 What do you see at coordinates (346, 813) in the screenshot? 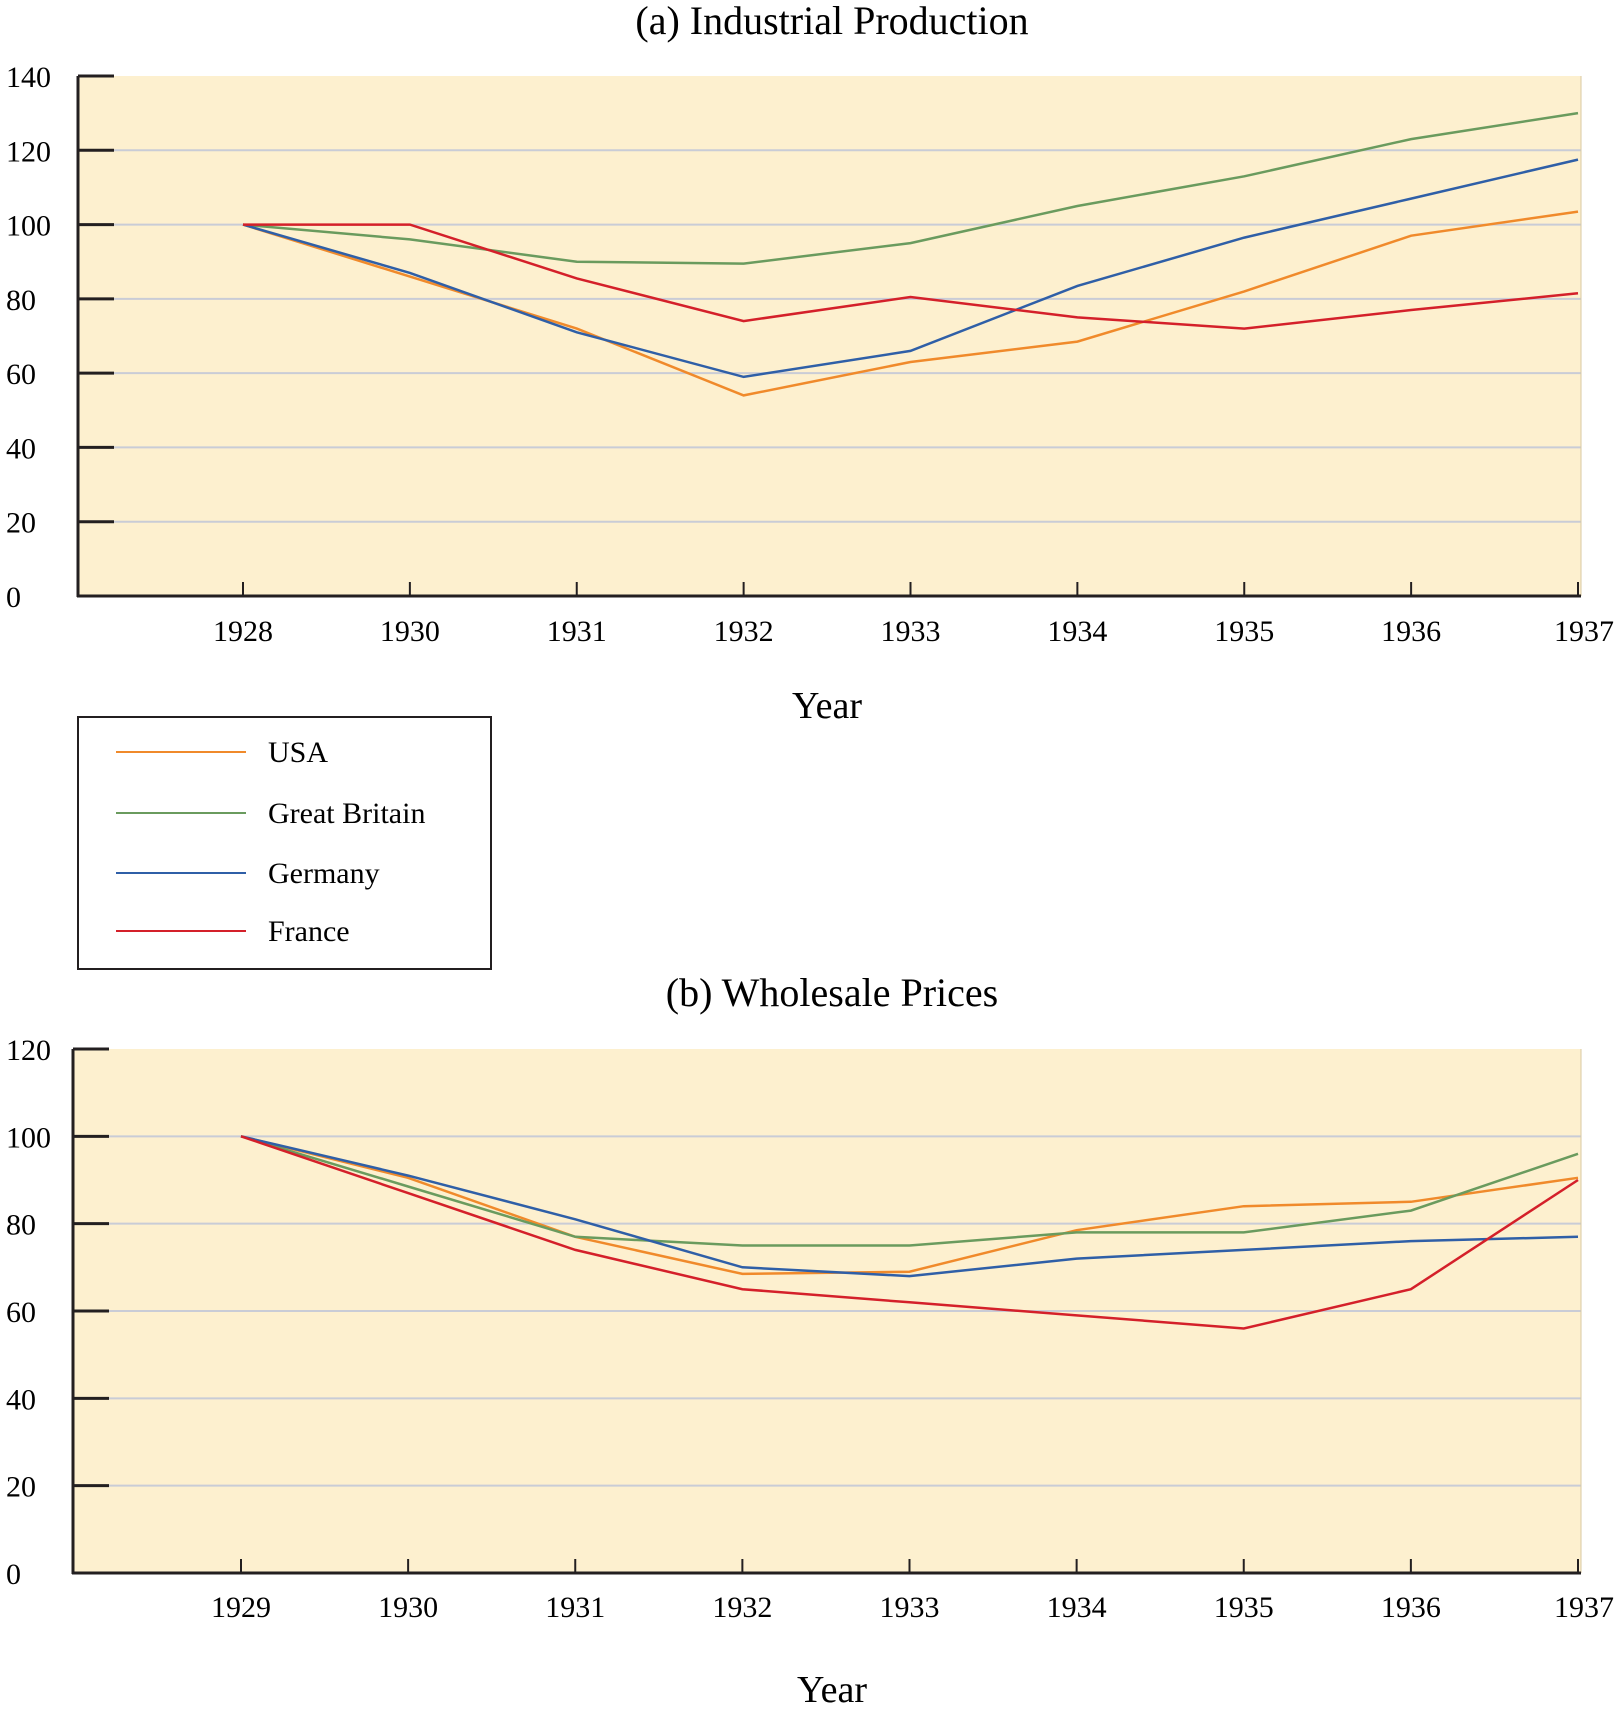
I see `legend-label-great-britain: Great Britain` at bounding box center [346, 813].